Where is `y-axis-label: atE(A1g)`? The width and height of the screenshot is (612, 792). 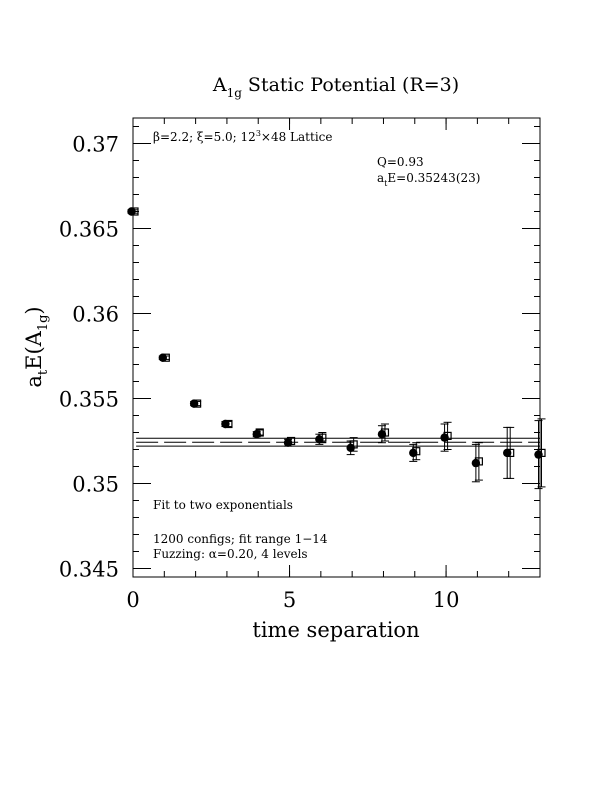
y-axis-label: atE(A1g) is located at coordinates (36, 346).